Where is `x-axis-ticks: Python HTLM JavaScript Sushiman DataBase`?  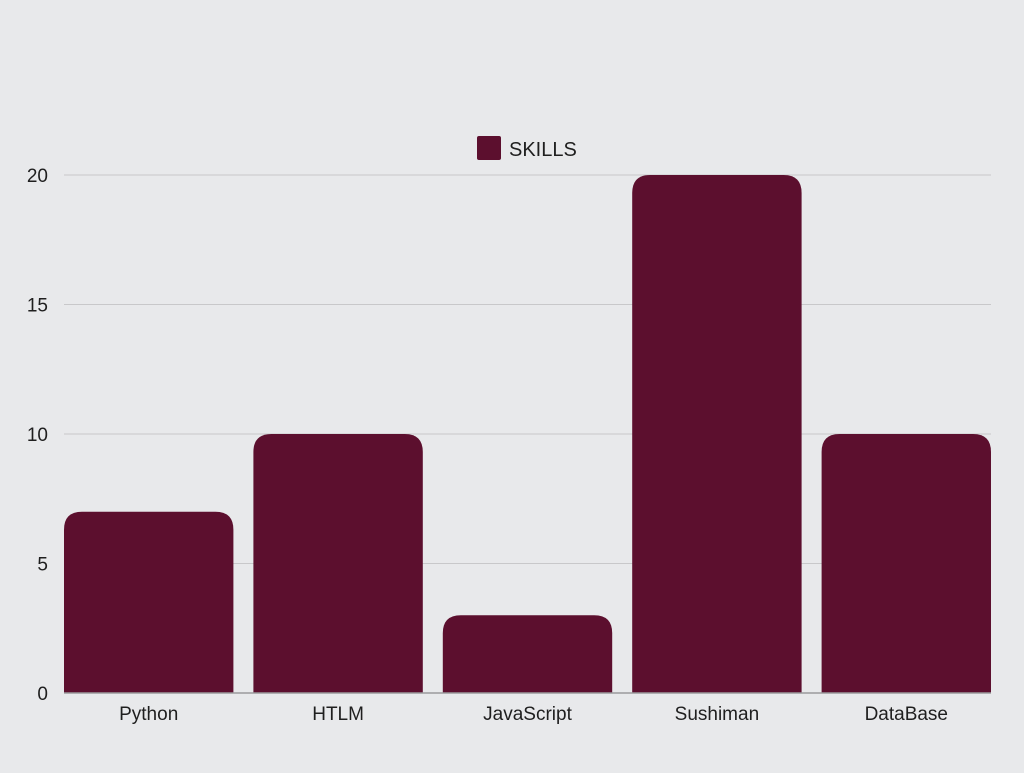
x-axis-ticks: Python HTLM JavaScript Sushiman DataBase is located at coordinates (533, 714).